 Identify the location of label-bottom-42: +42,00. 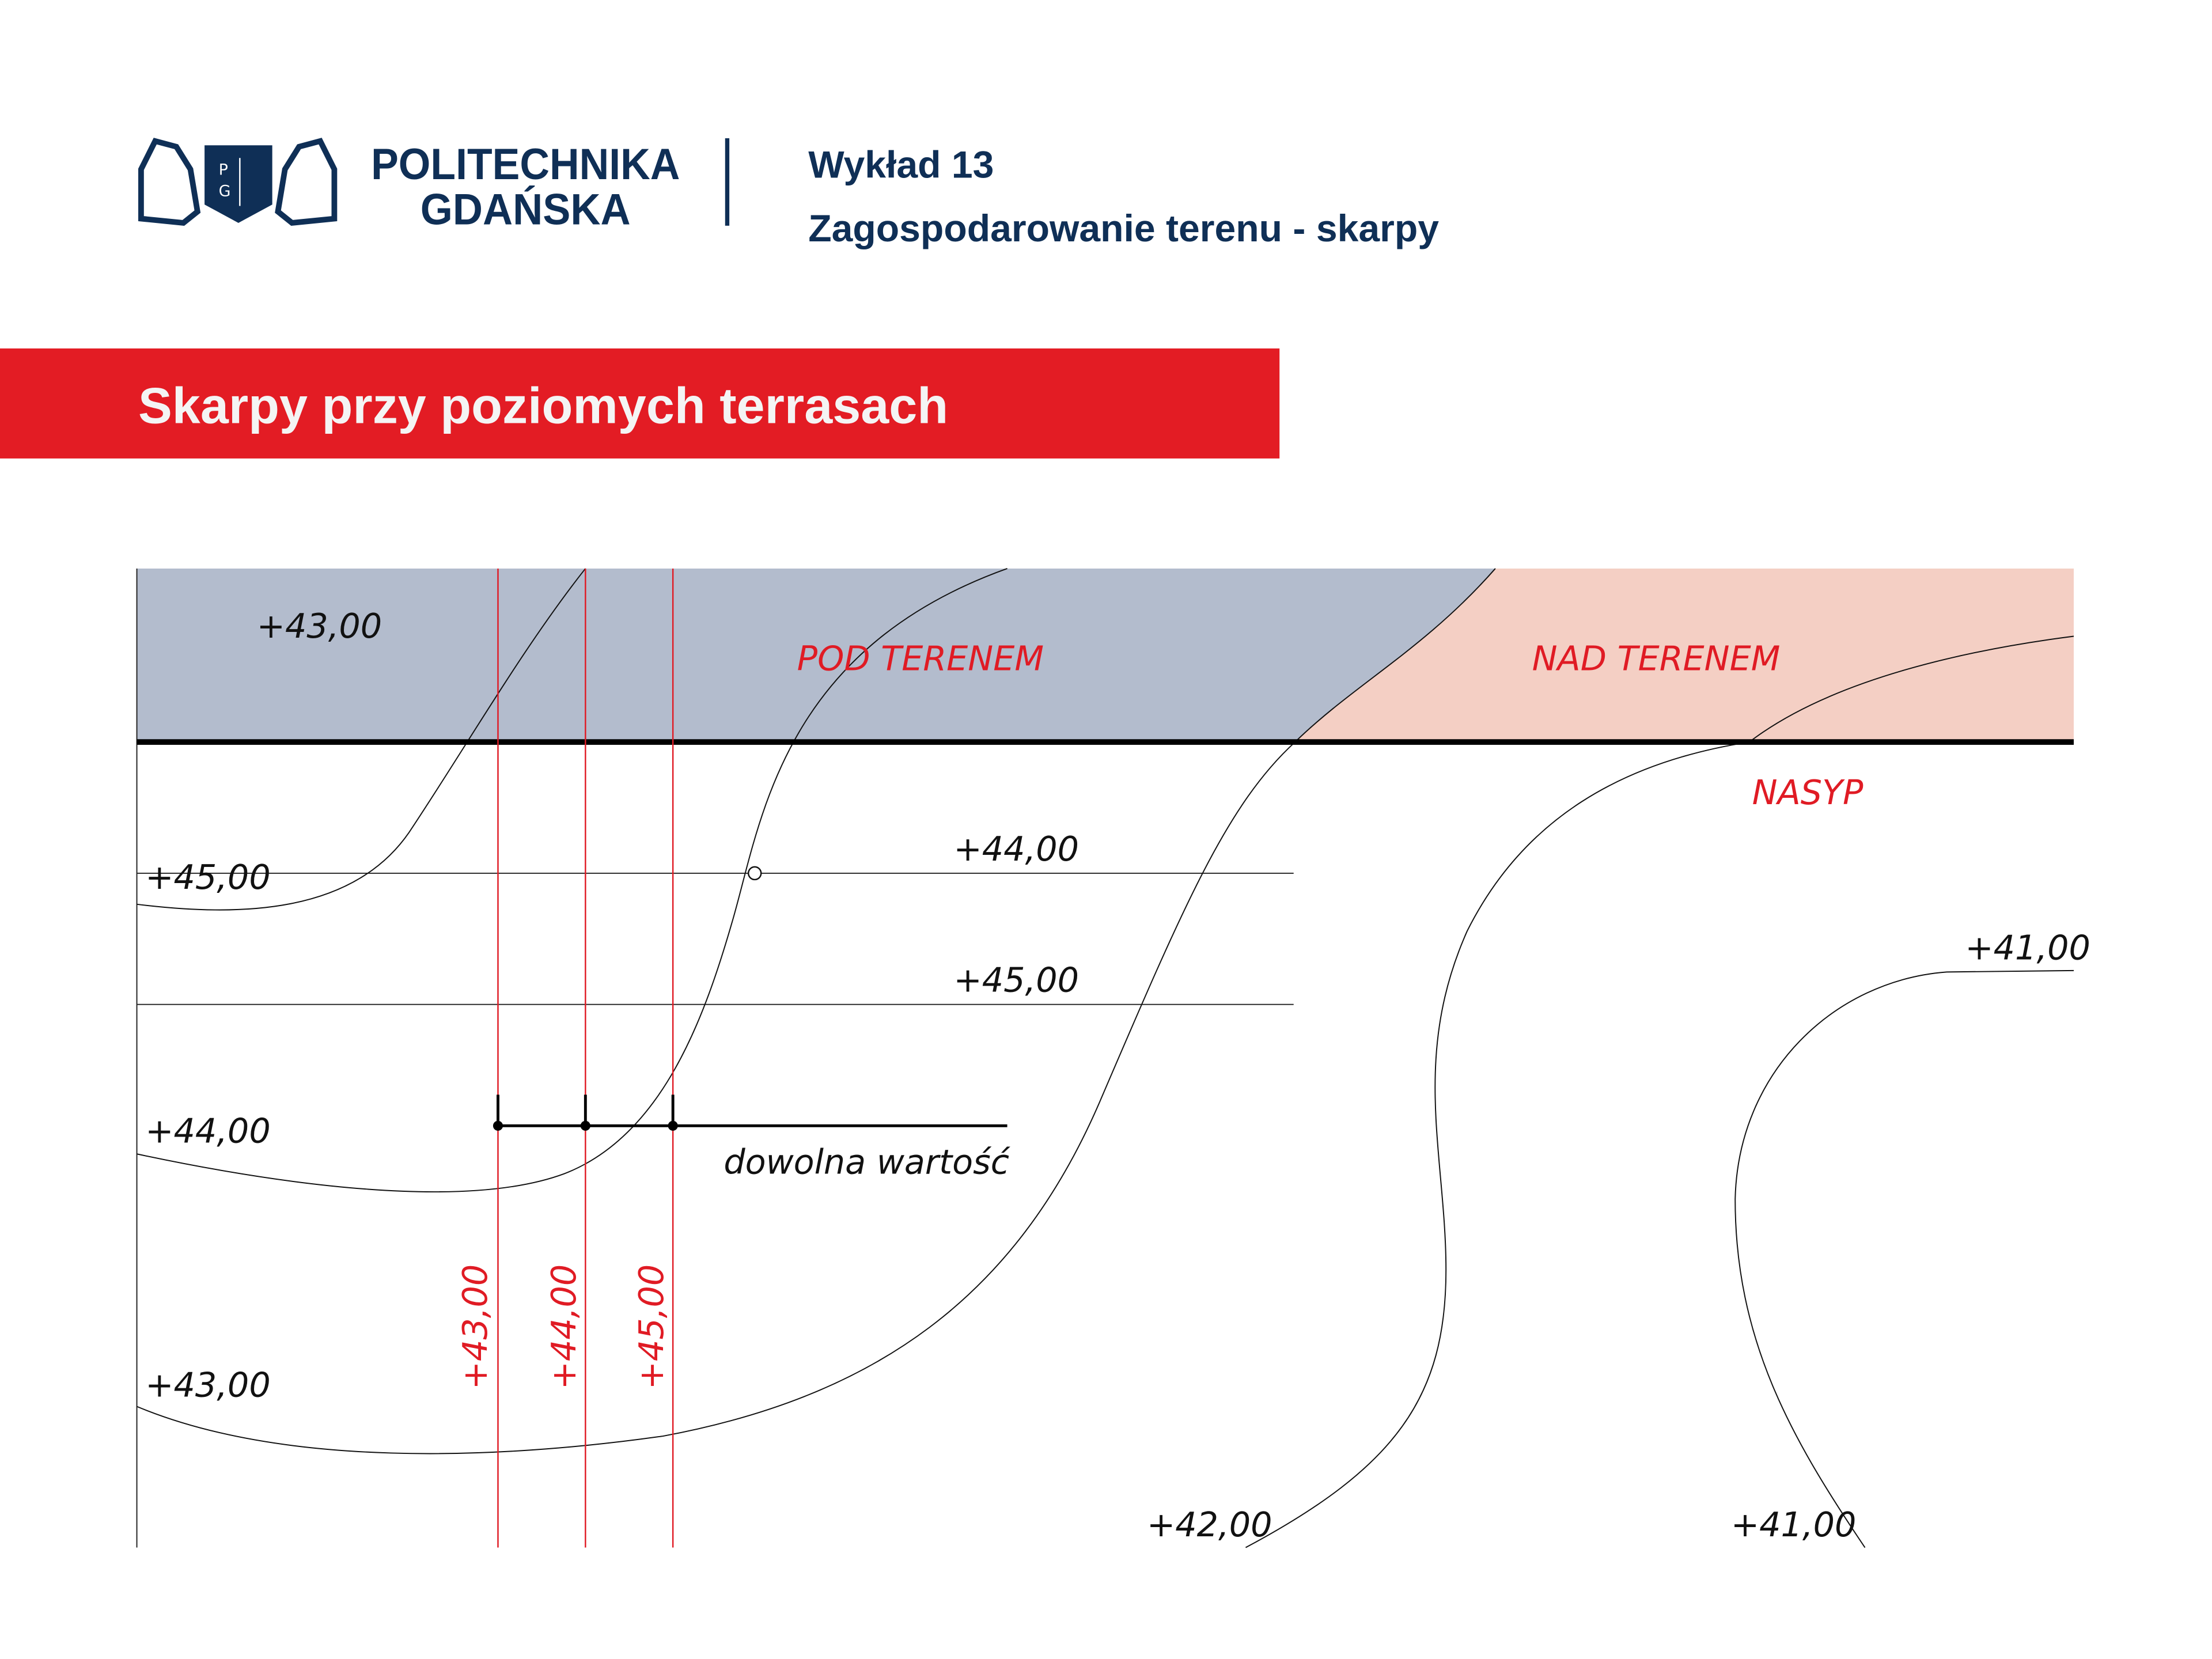
(1209, 1524).